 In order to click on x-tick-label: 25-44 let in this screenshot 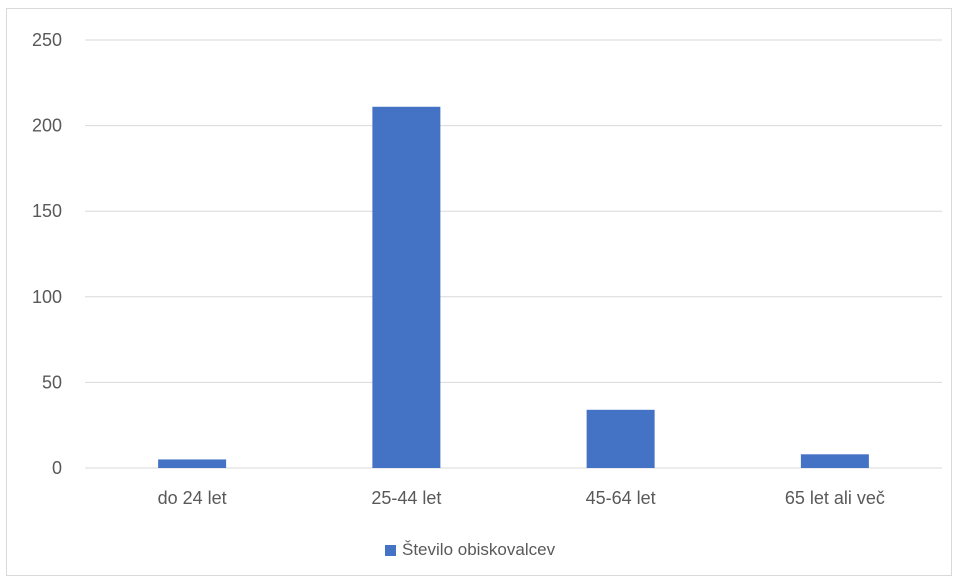, I will do `click(406, 498)`.